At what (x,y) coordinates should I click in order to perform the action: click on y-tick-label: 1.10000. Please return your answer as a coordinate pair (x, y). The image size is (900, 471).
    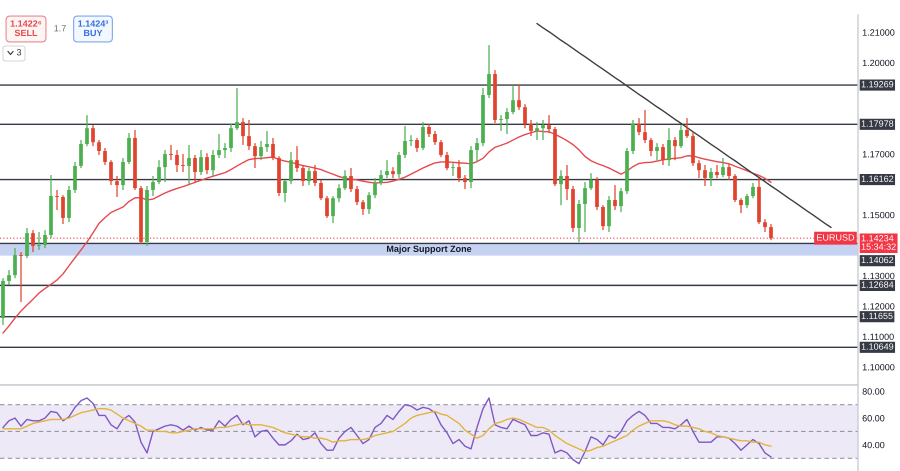
    Looking at the image, I should click on (878, 367).